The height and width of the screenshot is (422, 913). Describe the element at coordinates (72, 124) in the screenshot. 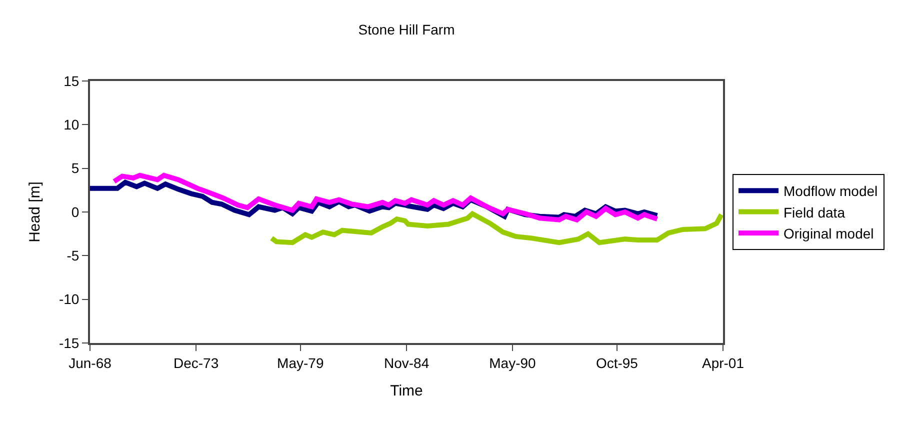

I see `y-tick-label: 10` at that location.